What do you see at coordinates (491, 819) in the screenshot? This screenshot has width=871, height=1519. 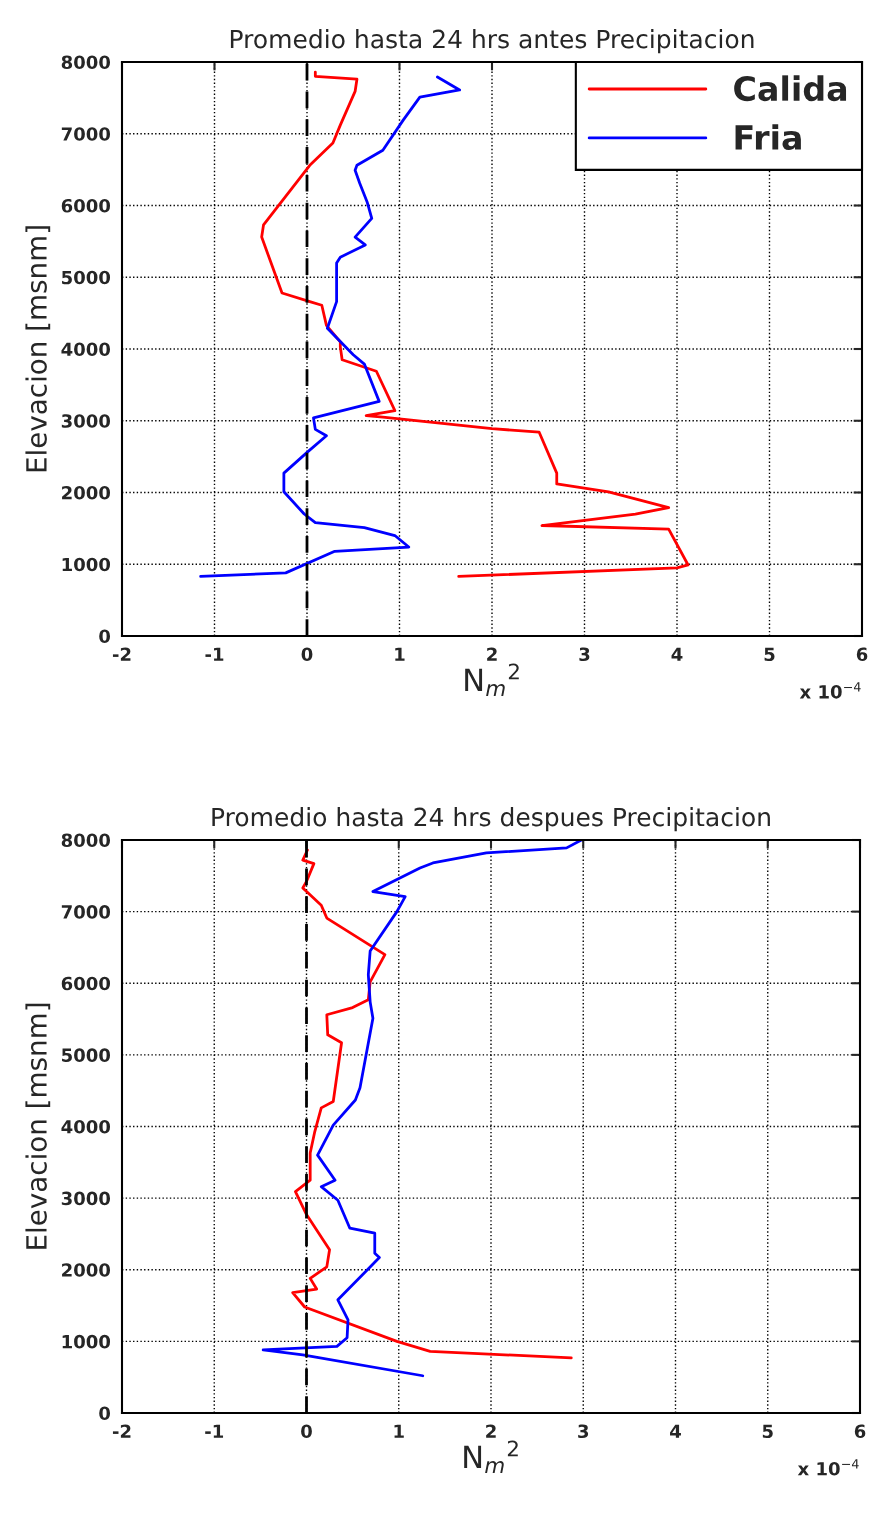 I see `chart-title: Promedio hasta 24 hrs despues Precipitacion` at bounding box center [491, 819].